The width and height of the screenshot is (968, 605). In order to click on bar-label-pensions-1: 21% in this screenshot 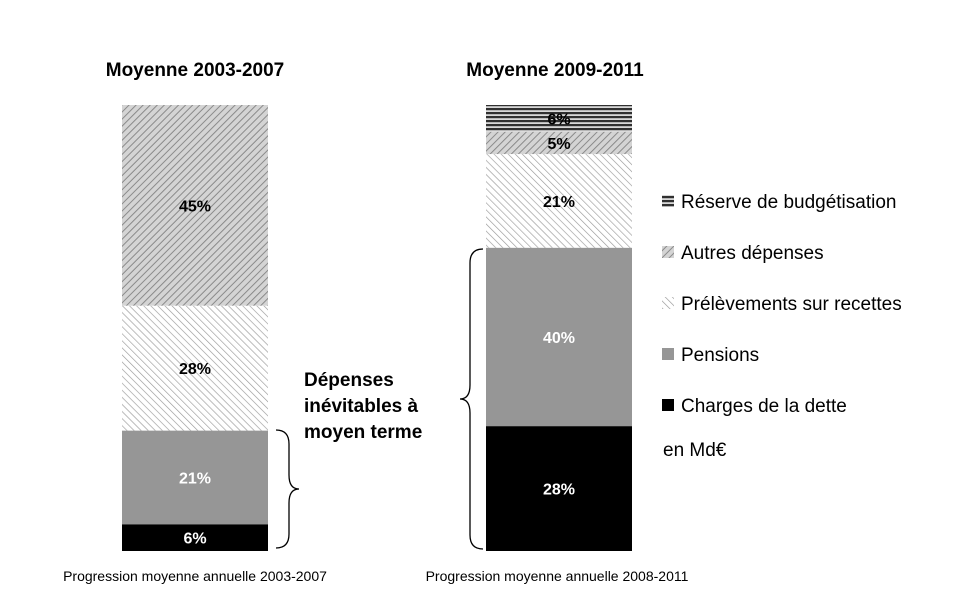, I will do `click(195, 478)`.